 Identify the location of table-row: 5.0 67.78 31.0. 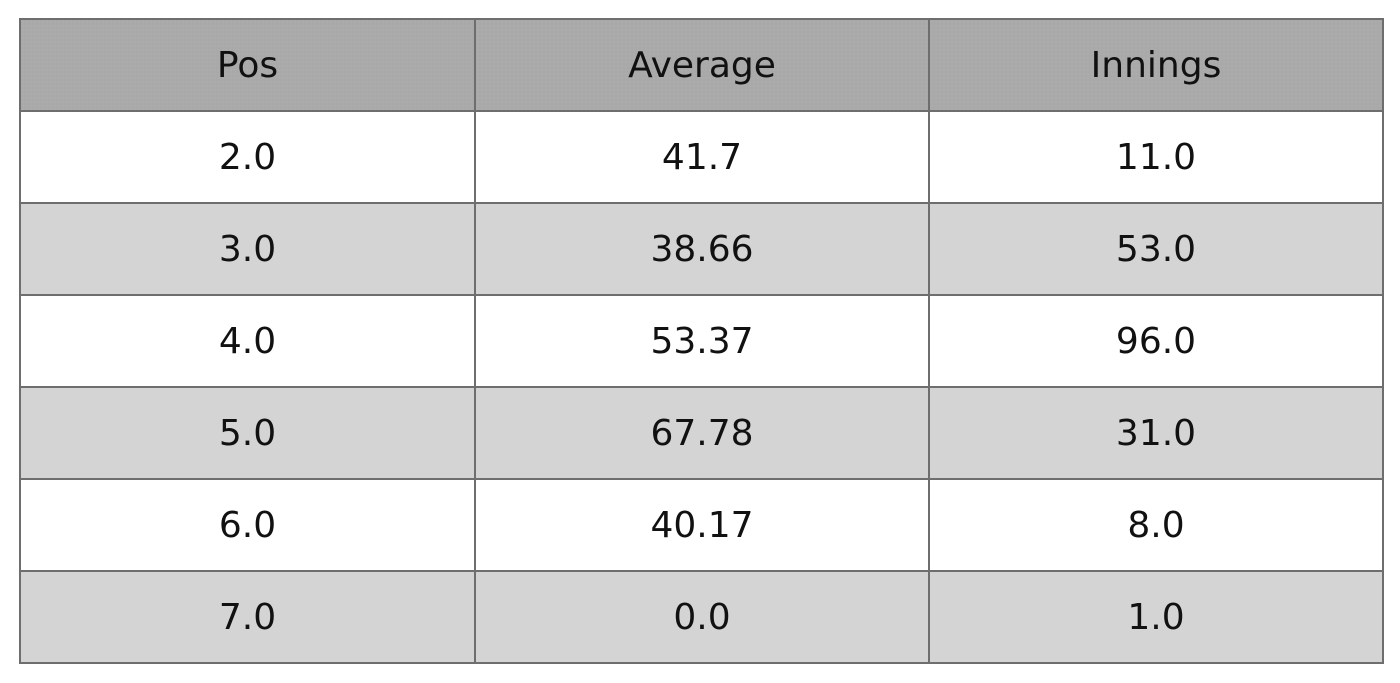
(701, 433).